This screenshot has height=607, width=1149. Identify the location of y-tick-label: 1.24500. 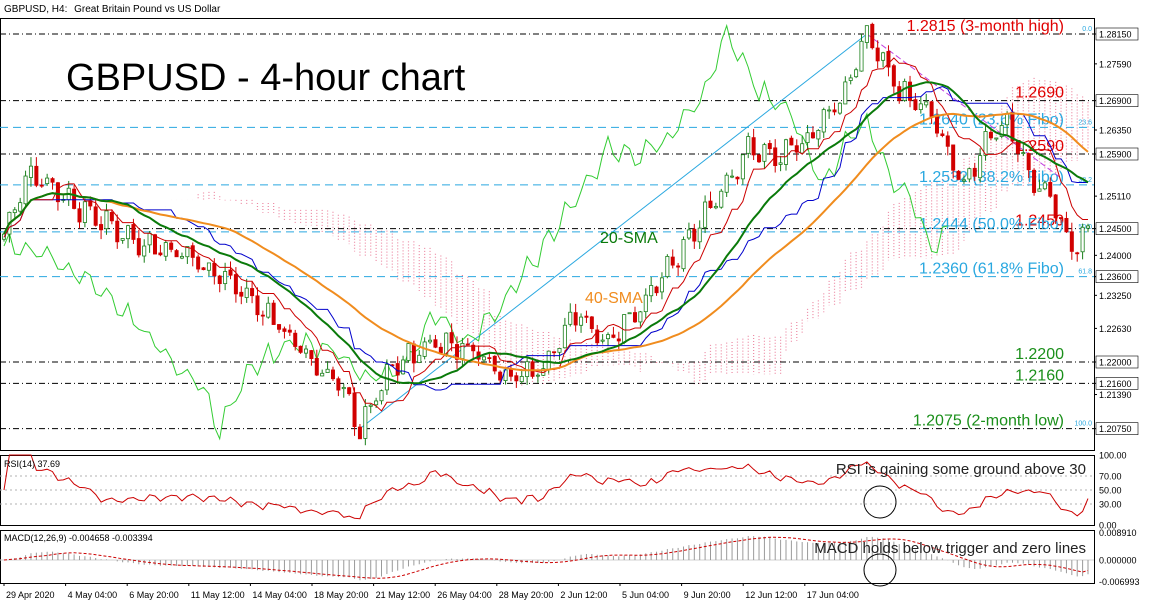
(1115, 229).